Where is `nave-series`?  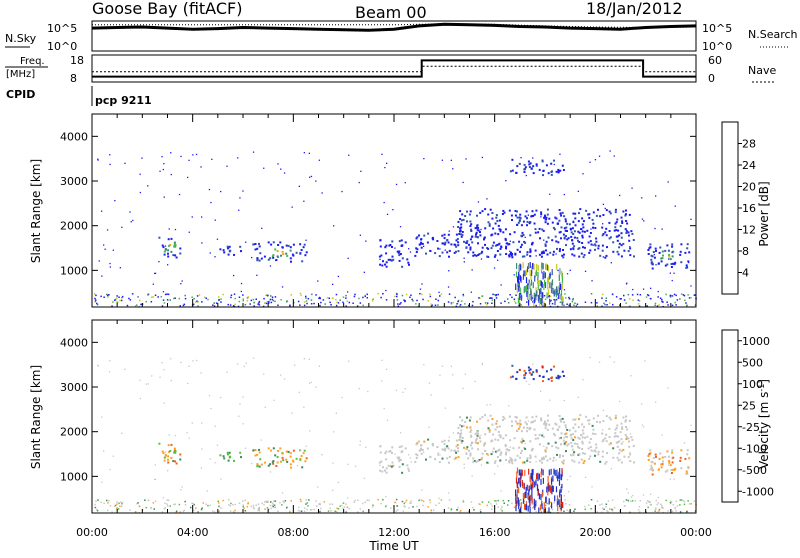 nave-series is located at coordinates (394, 69).